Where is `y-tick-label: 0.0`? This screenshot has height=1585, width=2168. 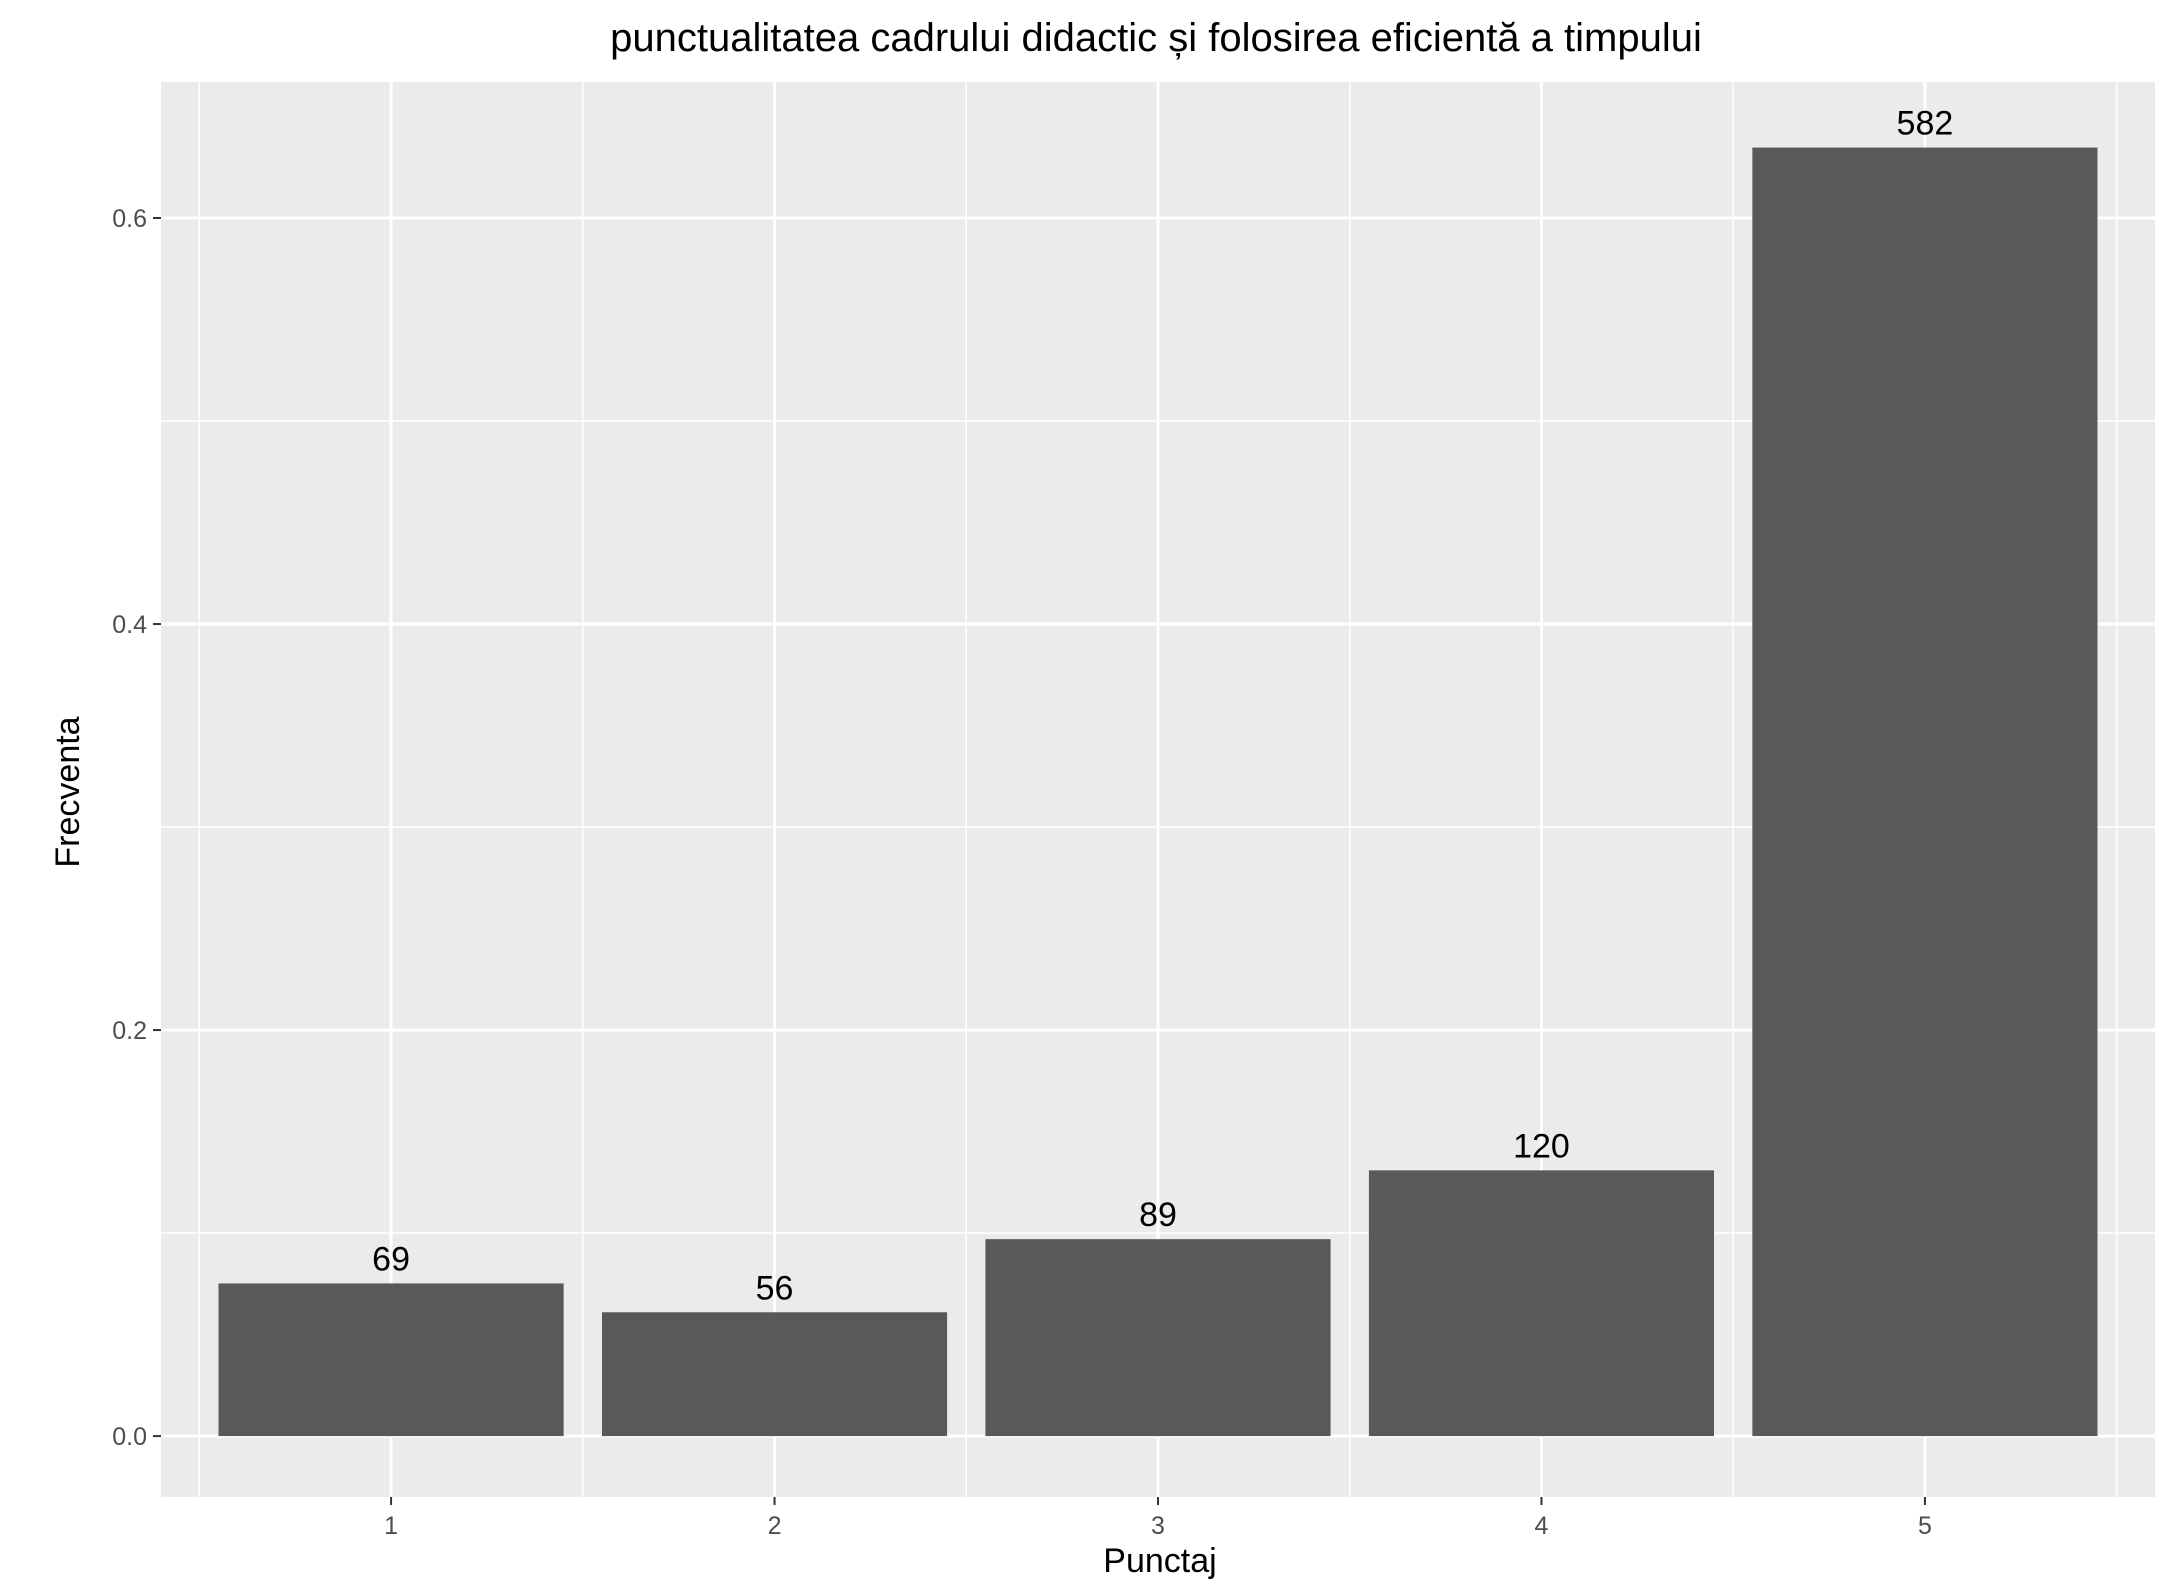 y-tick-label: 0.0 is located at coordinates (129, 1437).